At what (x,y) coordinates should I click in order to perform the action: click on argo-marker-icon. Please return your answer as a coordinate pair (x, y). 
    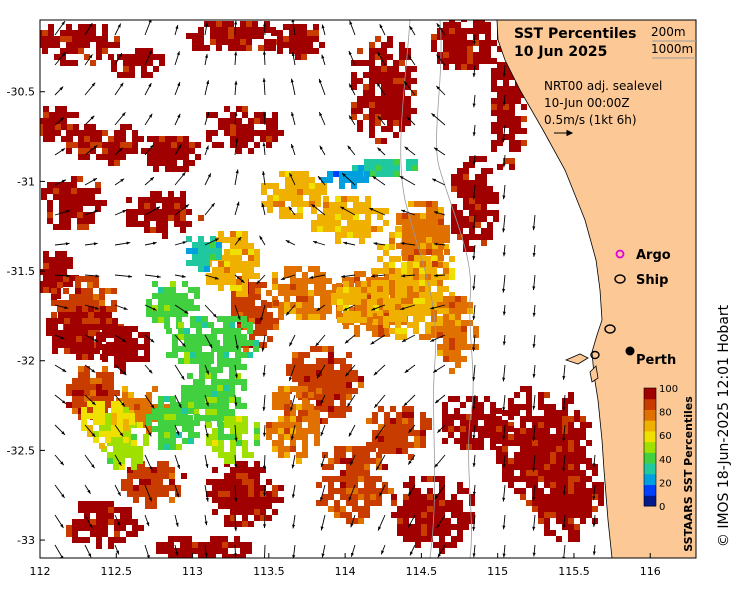
    Looking at the image, I should click on (620, 254).